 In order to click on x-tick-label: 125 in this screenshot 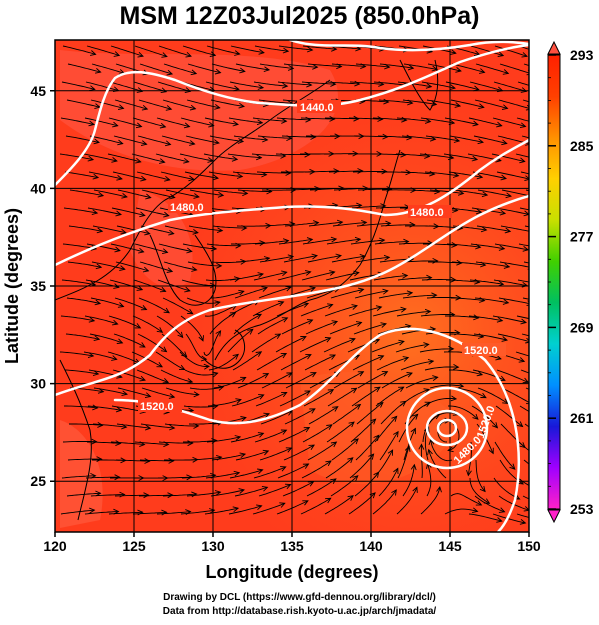, I will do `click(134, 546)`.